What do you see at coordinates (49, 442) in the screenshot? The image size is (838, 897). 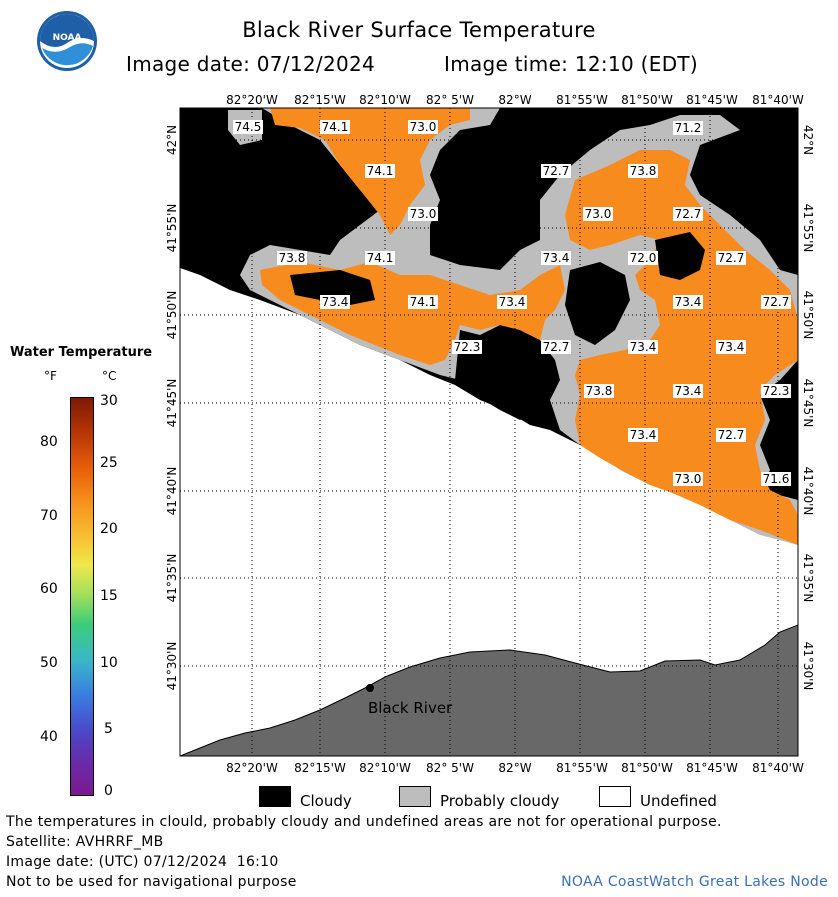 I see `legend-f-tick: 80` at bounding box center [49, 442].